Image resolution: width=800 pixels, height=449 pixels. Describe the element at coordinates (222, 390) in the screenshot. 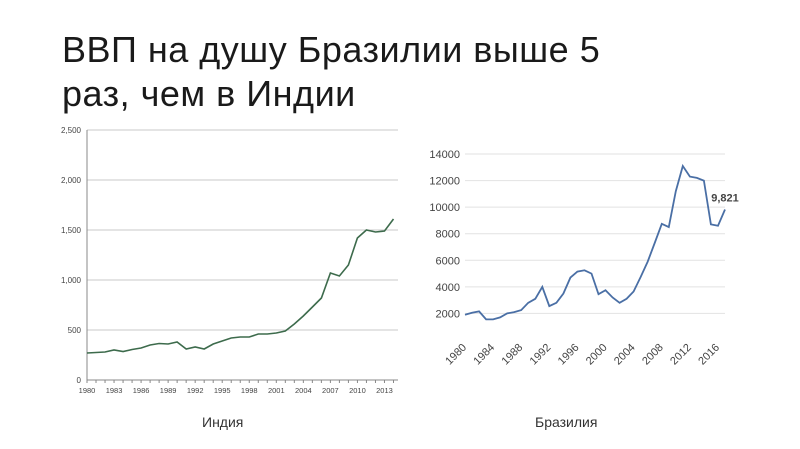

I see `india-x-tick-label: 1995` at that location.